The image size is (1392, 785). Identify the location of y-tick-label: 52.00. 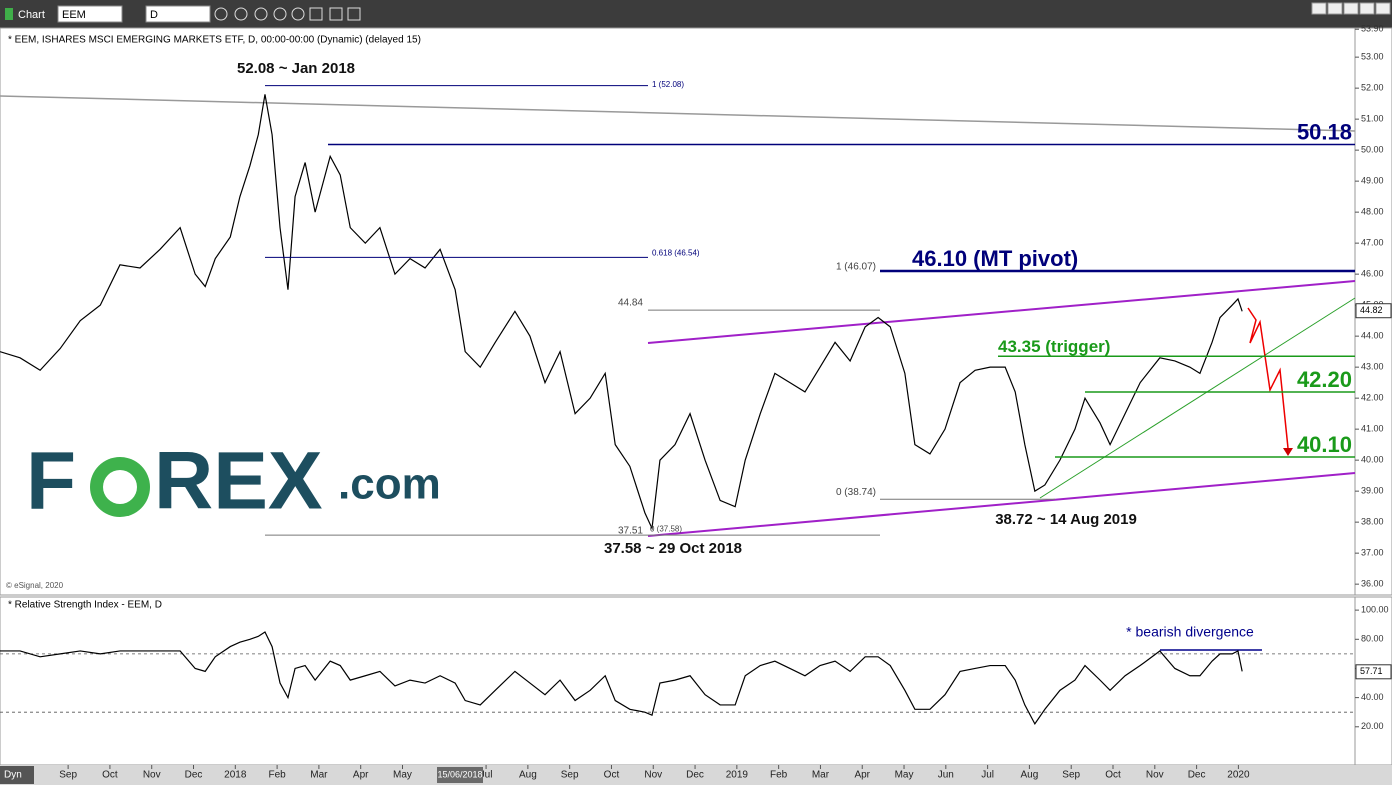
(1372, 88).